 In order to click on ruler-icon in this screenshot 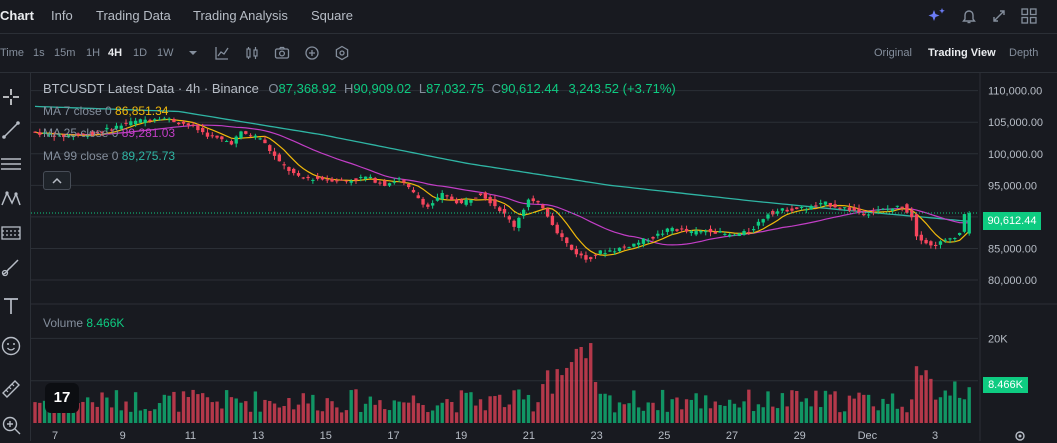, I will do `click(11, 389)`.